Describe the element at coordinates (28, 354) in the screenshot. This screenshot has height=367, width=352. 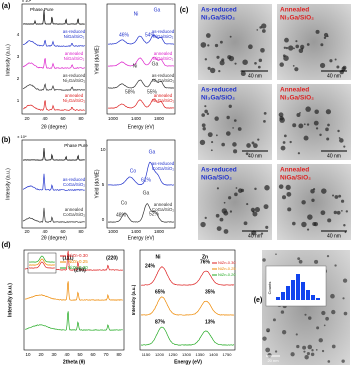
I see `tick-label: 10` at that location.